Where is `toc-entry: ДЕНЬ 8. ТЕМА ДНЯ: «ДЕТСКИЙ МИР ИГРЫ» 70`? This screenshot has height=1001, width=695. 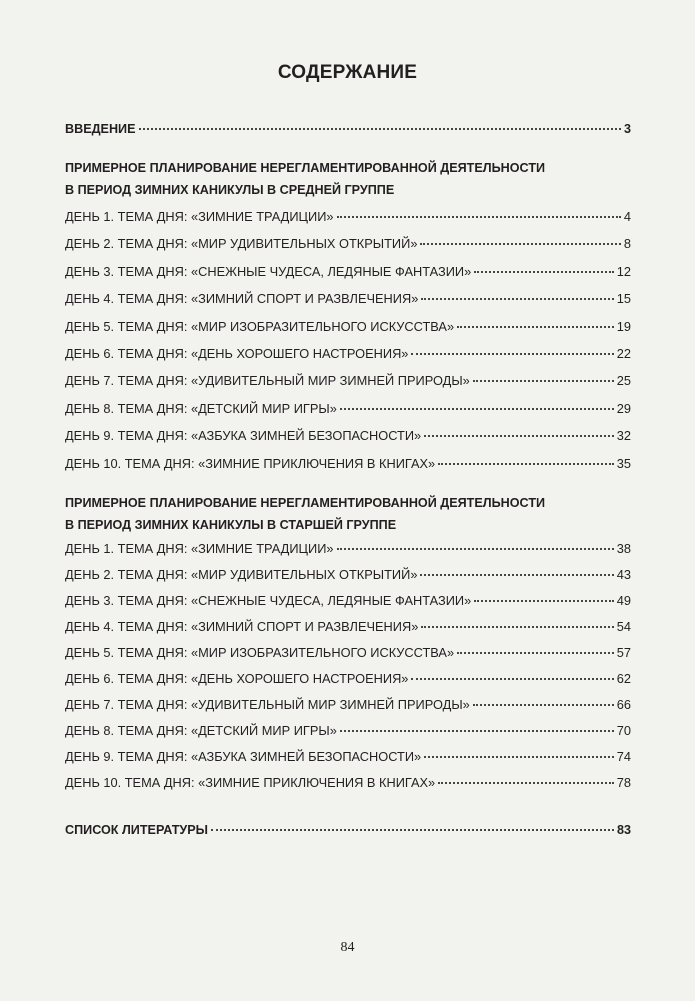
toc-entry: ДЕНЬ 8. ТЕМА ДНЯ: «ДЕТСКИЙ МИР ИГРЫ» 70 is located at coordinates (348, 732).